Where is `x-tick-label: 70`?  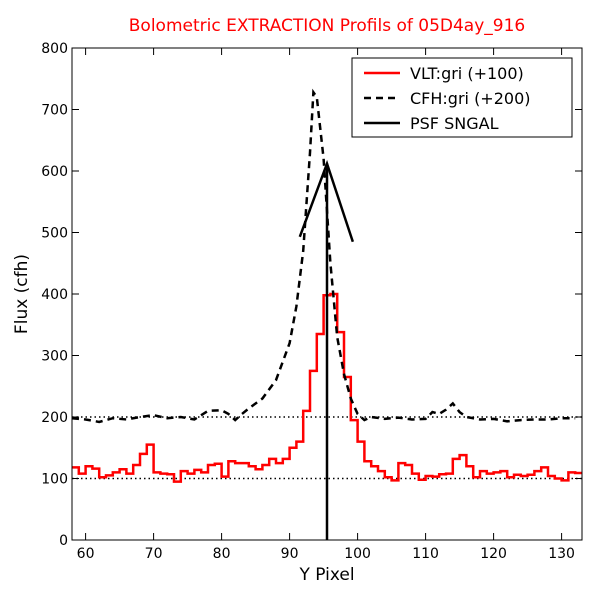
x-tick-label: 70 is located at coordinates (154, 554).